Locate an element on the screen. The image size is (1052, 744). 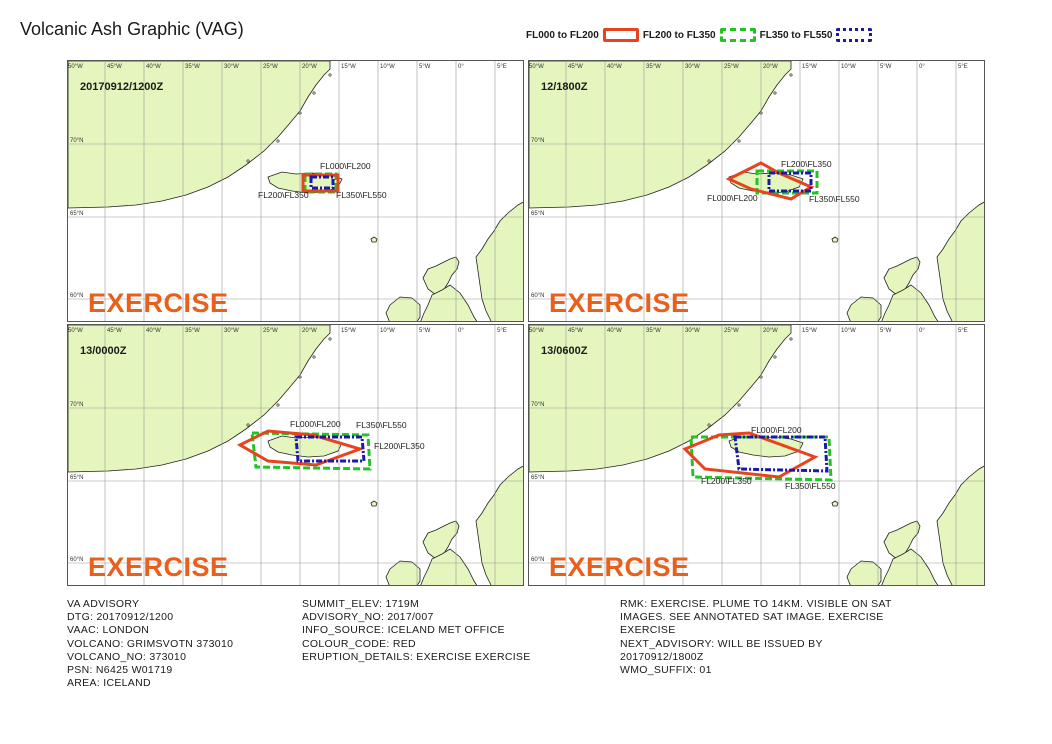
ash-polygon-fl350-fl550 is located at coordinates (790, 182).